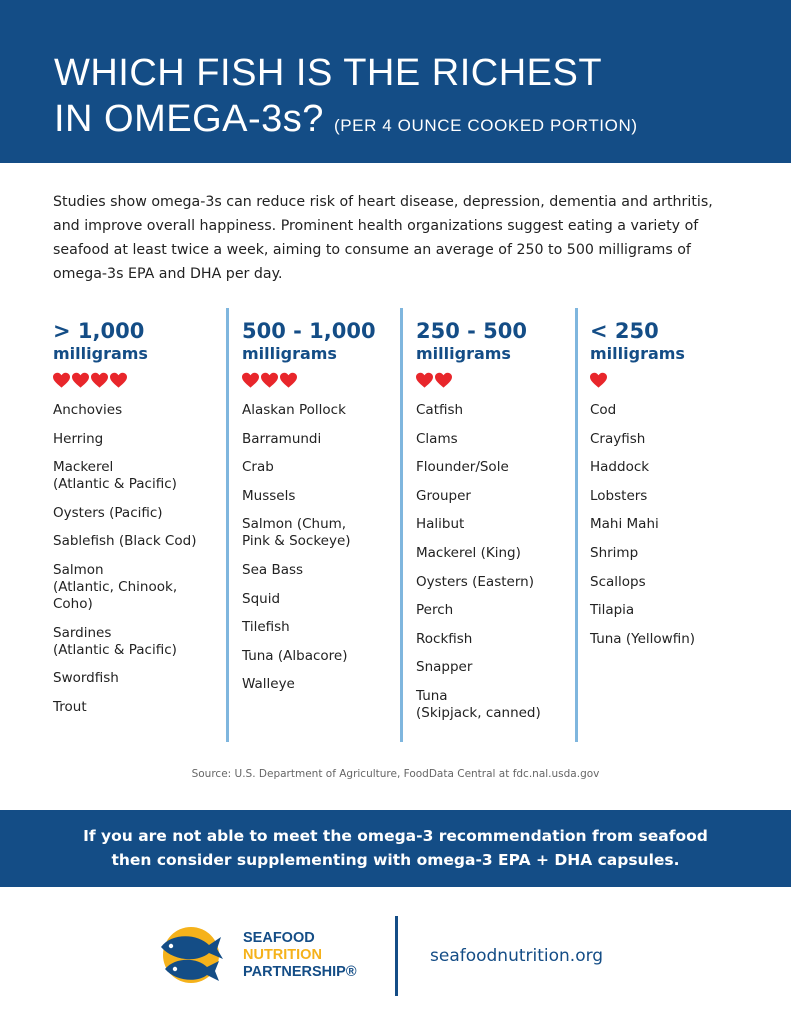  I want to click on fish-item: Crab, so click(258, 467).